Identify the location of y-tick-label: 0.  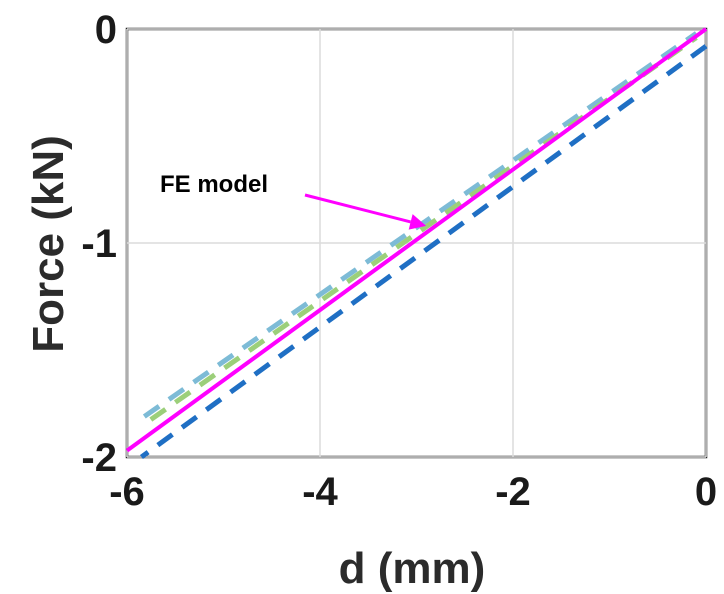
(106, 30).